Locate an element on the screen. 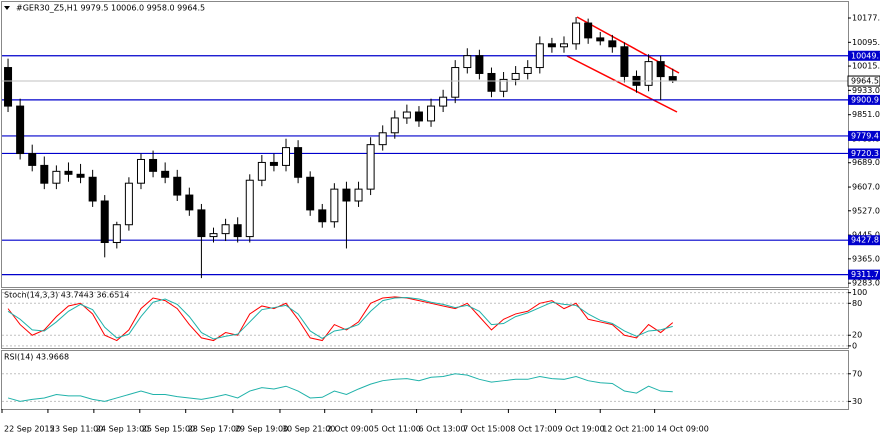  x-tick-label: 14 Oct 09:00 is located at coordinates (683, 429).